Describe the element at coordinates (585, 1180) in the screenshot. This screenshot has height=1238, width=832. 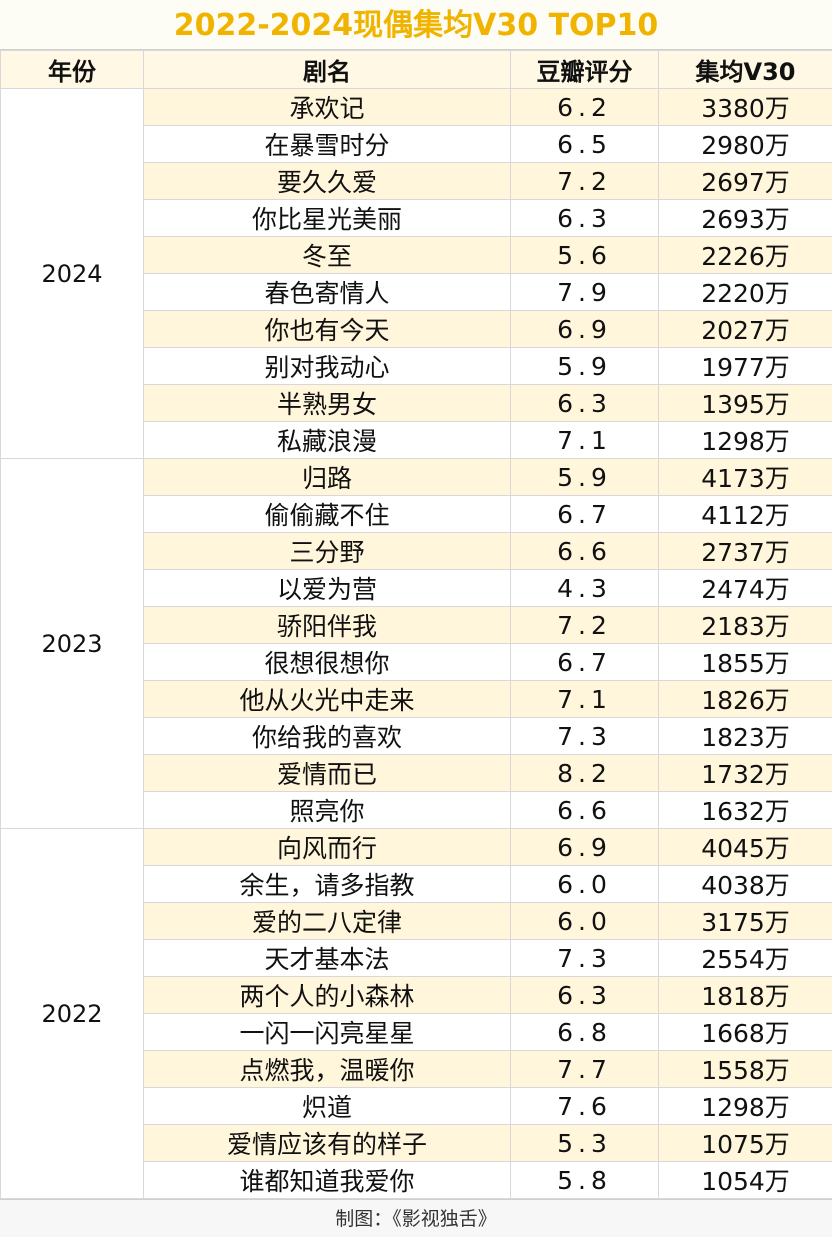
I see `douban-score: 5.8` at that location.